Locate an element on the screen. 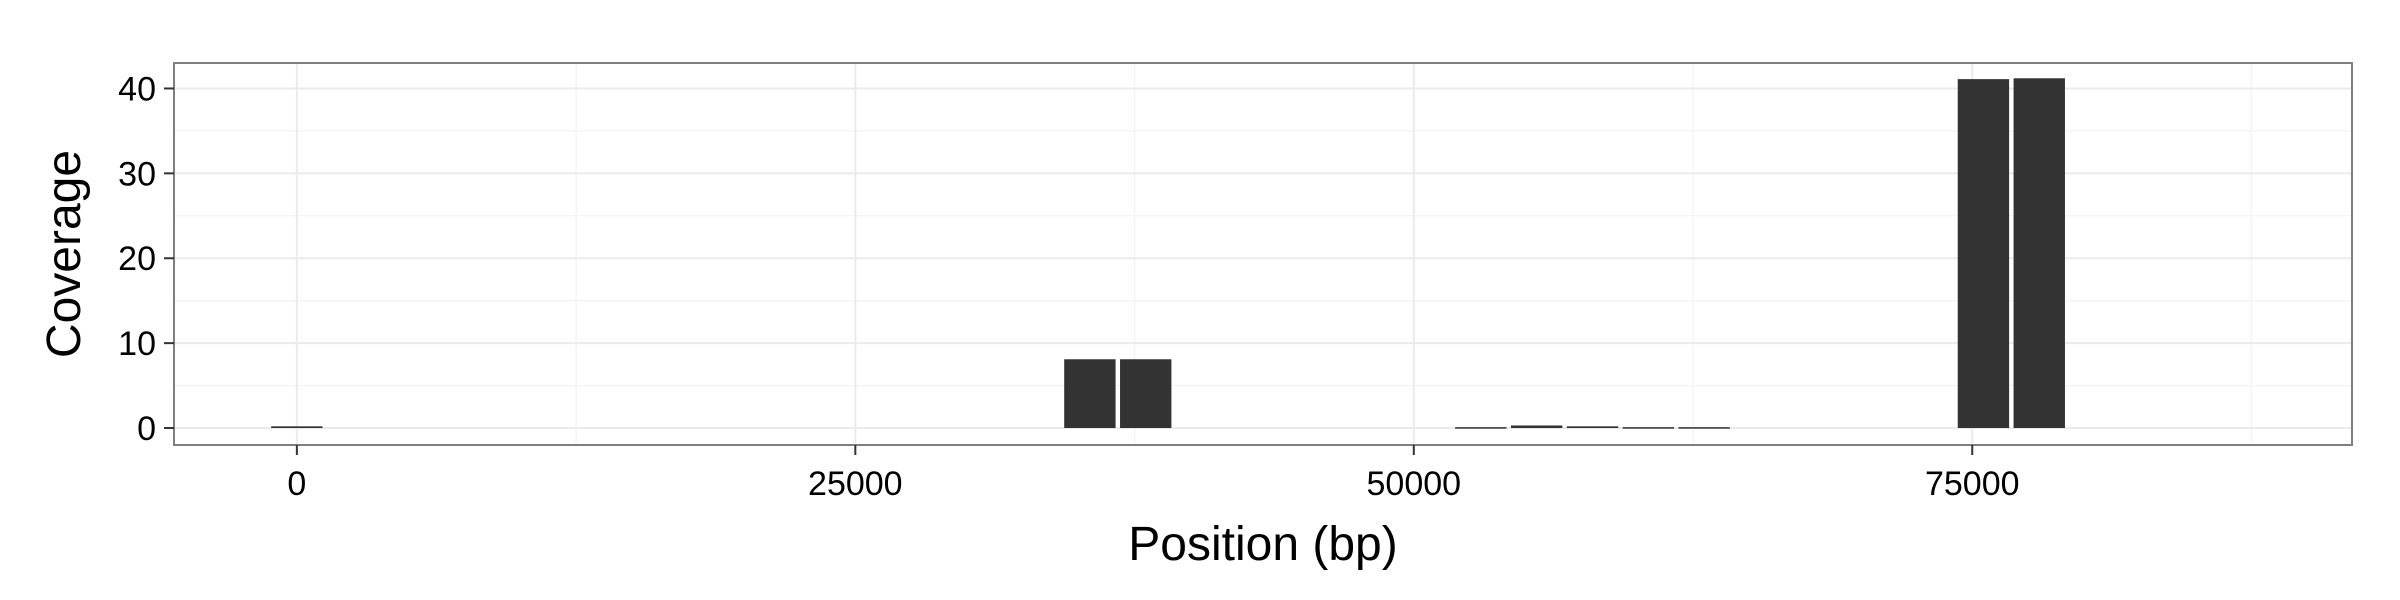 The height and width of the screenshot is (600, 2400). y-tick-label: 30 is located at coordinates (137, 174).